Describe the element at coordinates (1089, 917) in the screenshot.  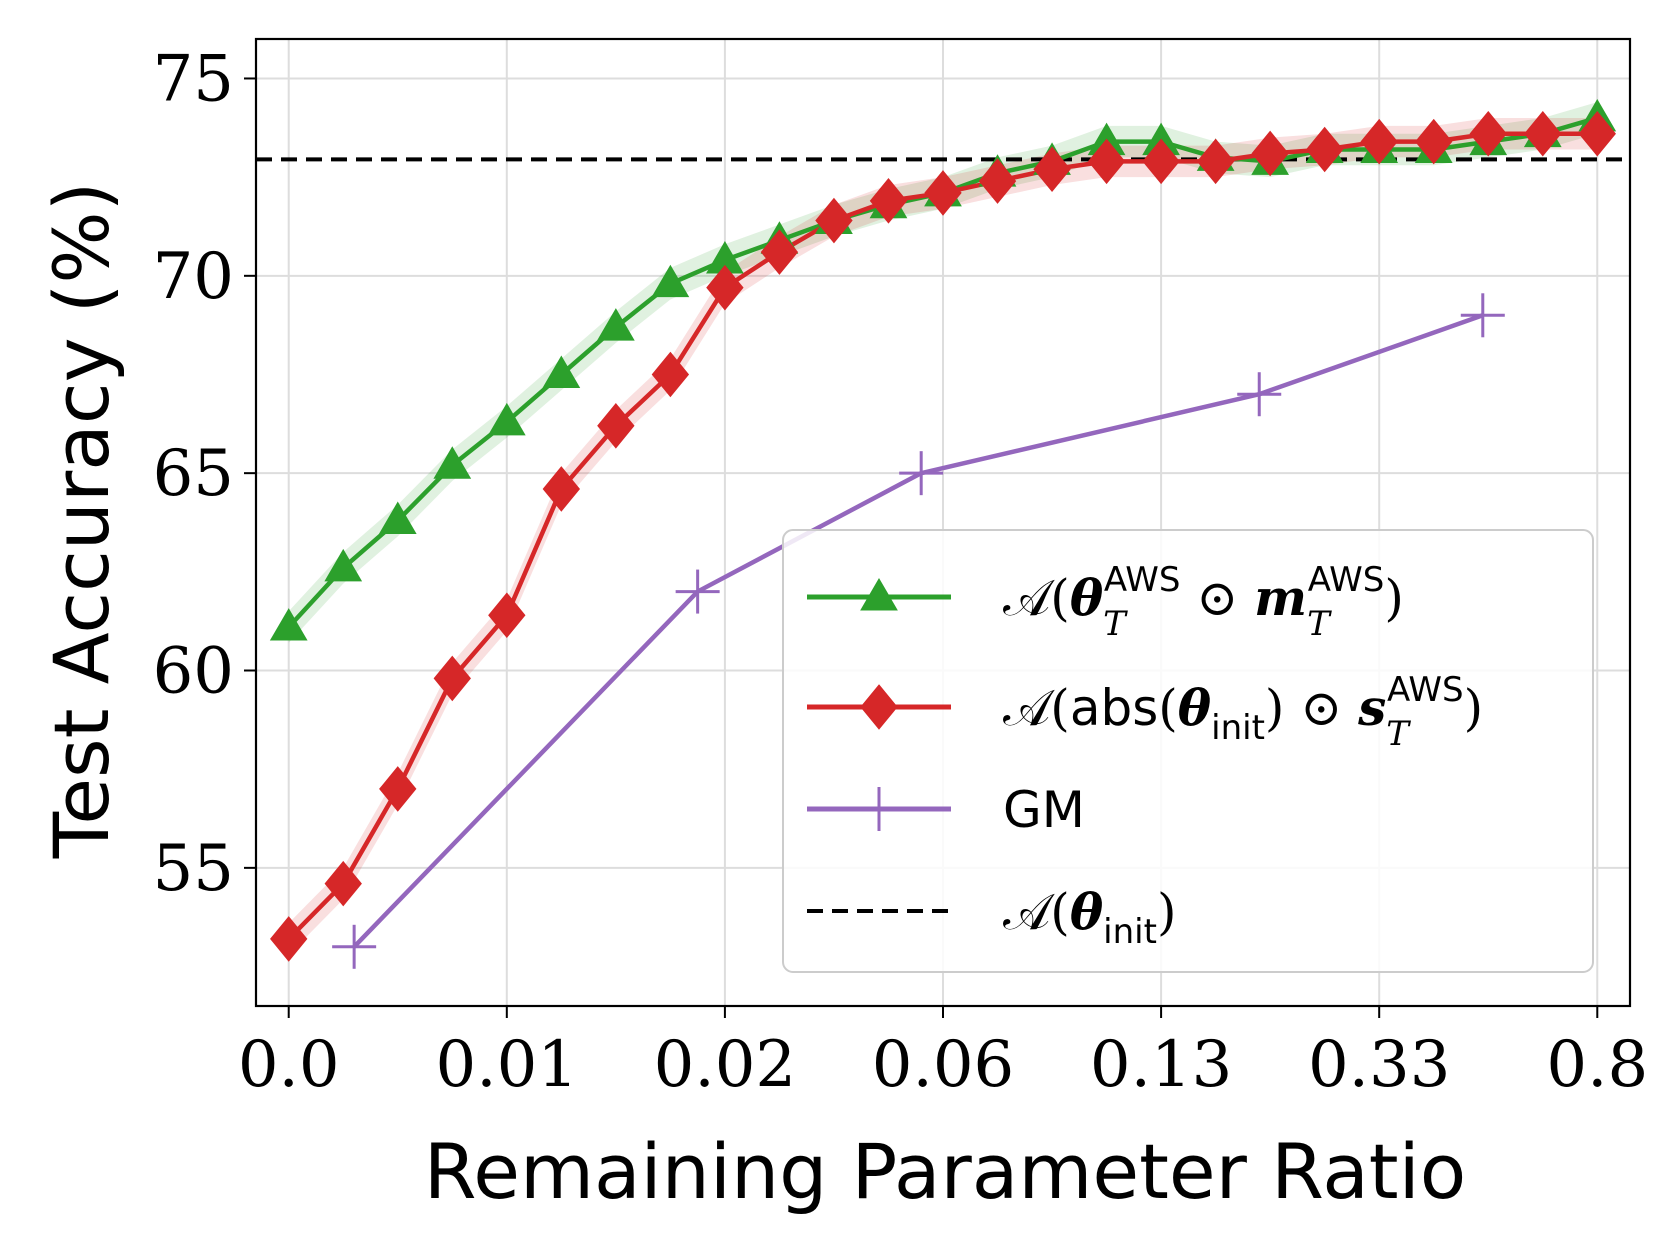
I see `legend-label-4: 𝒜(θinit)` at that location.